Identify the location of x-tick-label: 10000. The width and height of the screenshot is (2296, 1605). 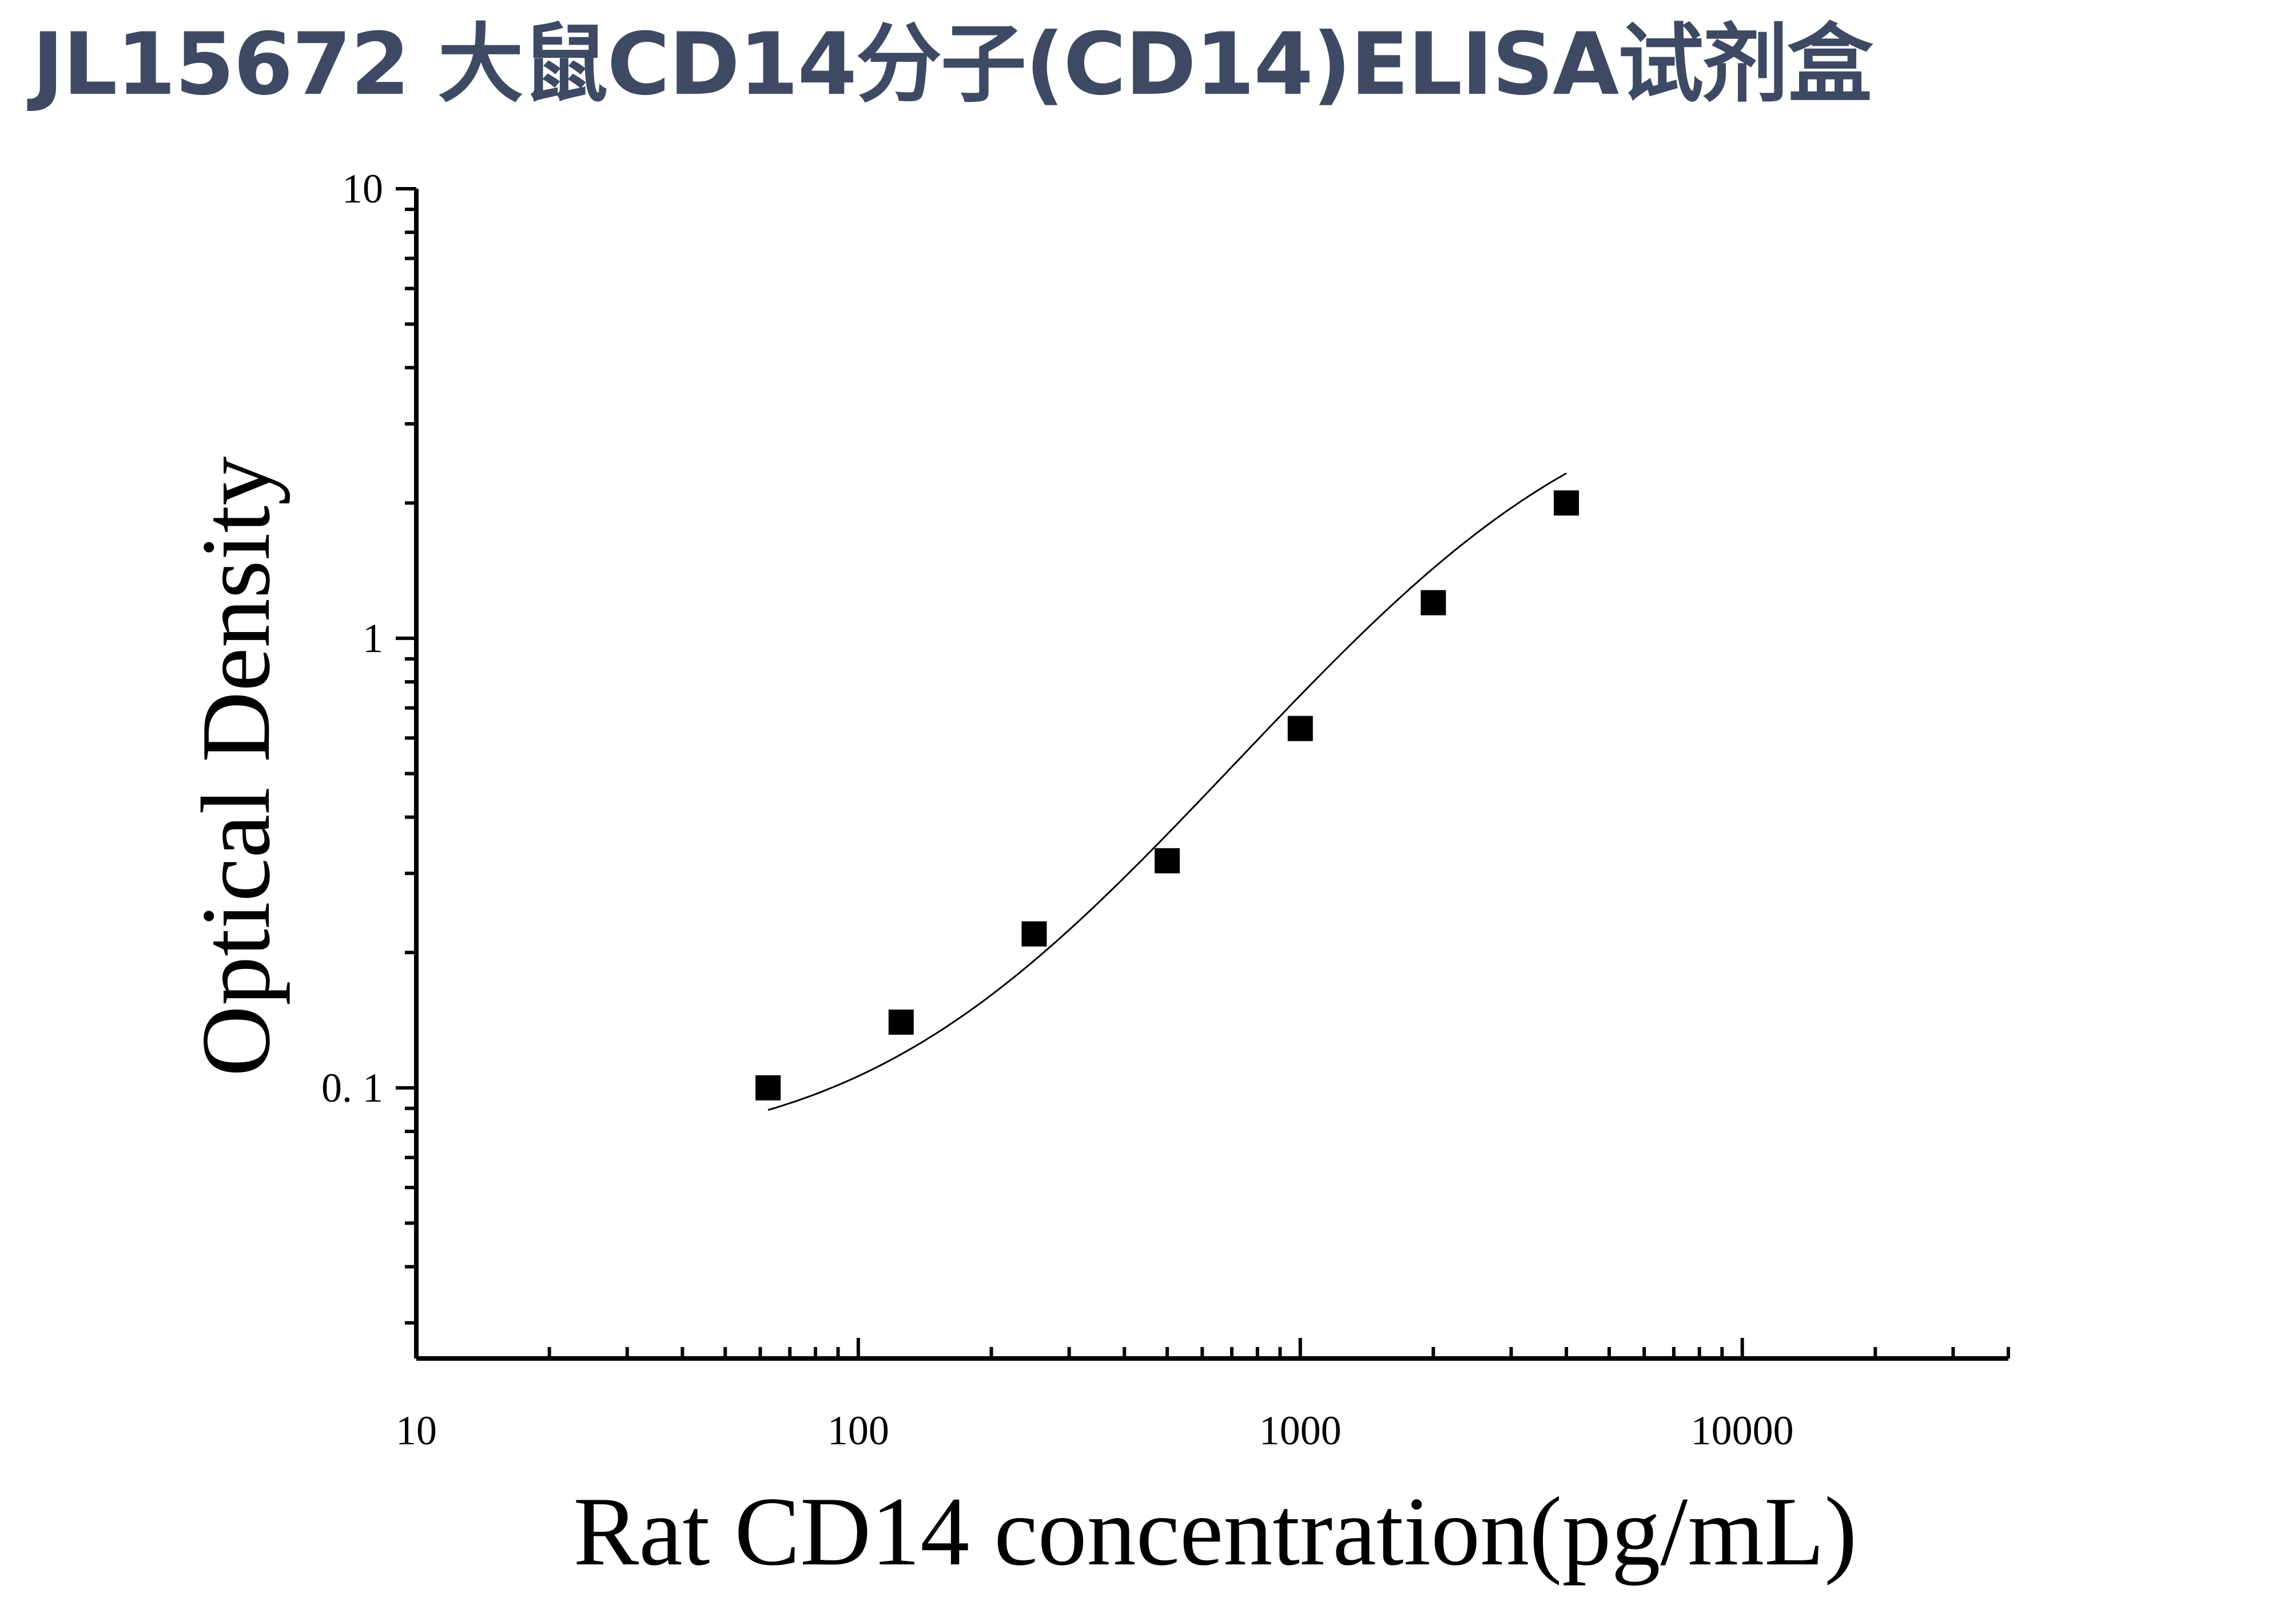
(1742, 1430).